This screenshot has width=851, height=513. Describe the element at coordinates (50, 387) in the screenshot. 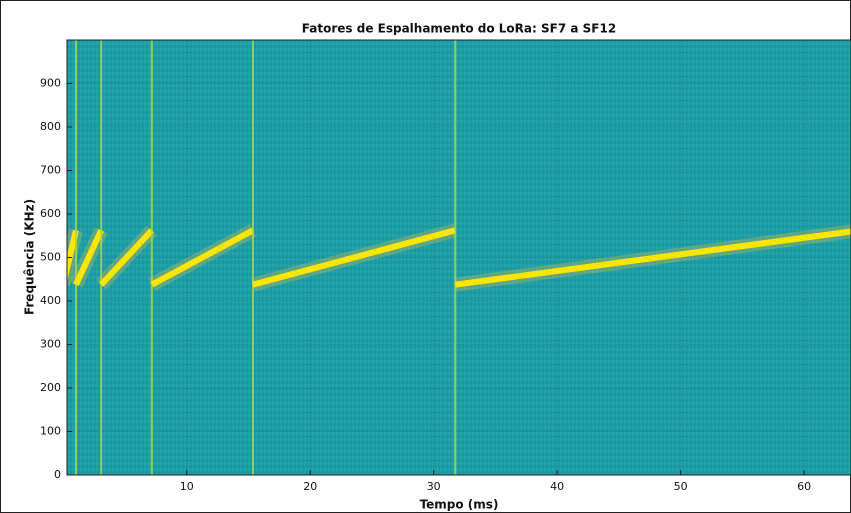

I see `y-tick-label: 200` at that location.